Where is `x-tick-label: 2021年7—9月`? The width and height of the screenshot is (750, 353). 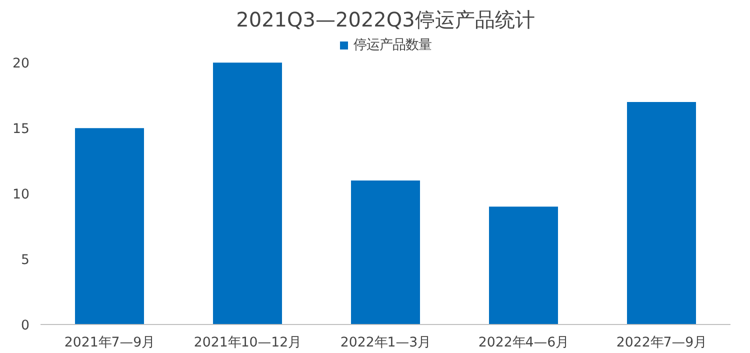 x-tick-label: 2021年7—9月 is located at coordinates (109, 343).